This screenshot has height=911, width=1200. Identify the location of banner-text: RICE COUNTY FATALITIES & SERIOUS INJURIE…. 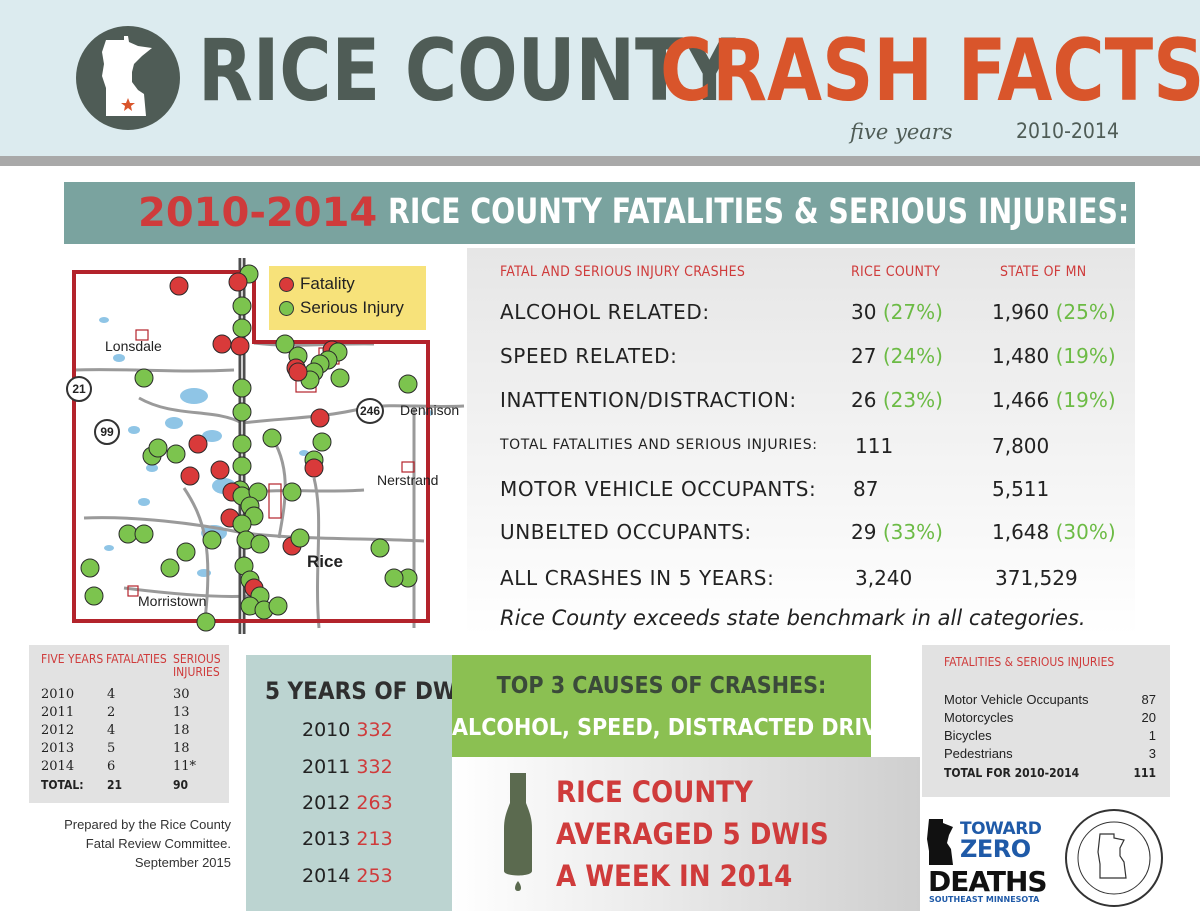
(793, 212).